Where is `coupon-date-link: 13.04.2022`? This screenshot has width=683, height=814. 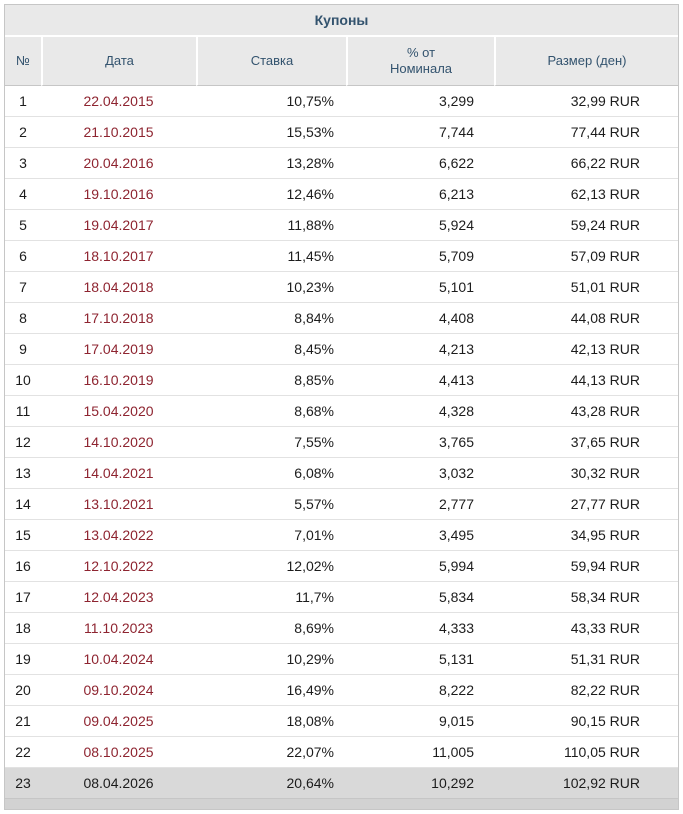 coupon-date-link: 13.04.2022 is located at coordinates (118, 535).